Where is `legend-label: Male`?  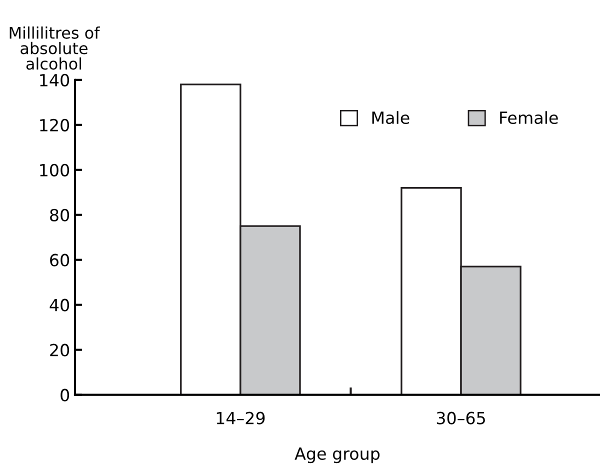 legend-label: Male is located at coordinates (391, 117).